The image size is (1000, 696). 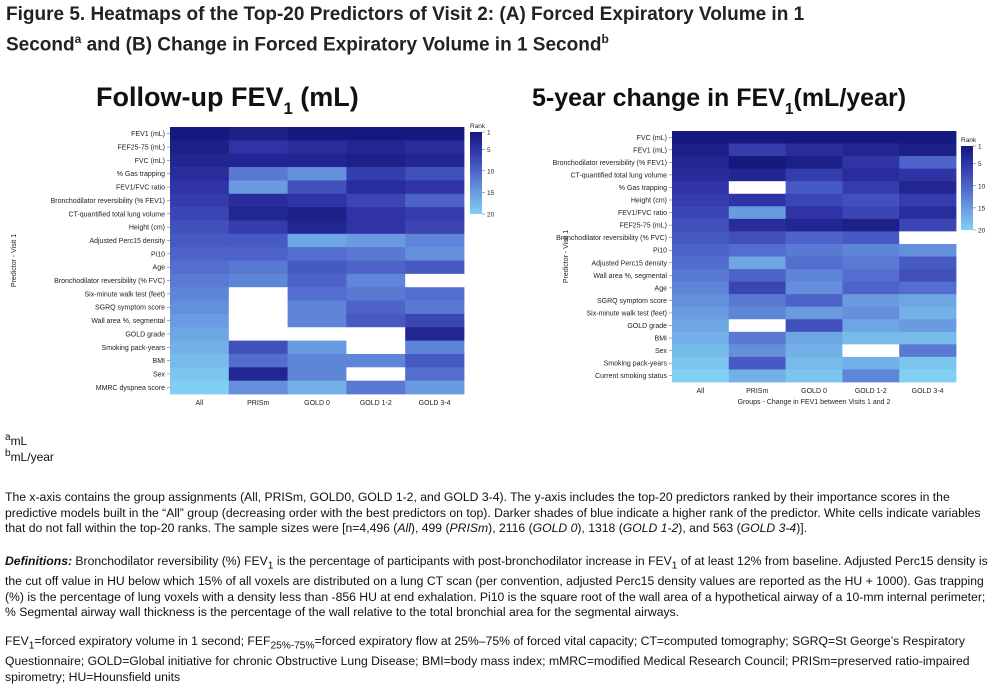 What do you see at coordinates (661, 351) in the screenshot?
I see `heatmap-row-label: Sex` at bounding box center [661, 351].